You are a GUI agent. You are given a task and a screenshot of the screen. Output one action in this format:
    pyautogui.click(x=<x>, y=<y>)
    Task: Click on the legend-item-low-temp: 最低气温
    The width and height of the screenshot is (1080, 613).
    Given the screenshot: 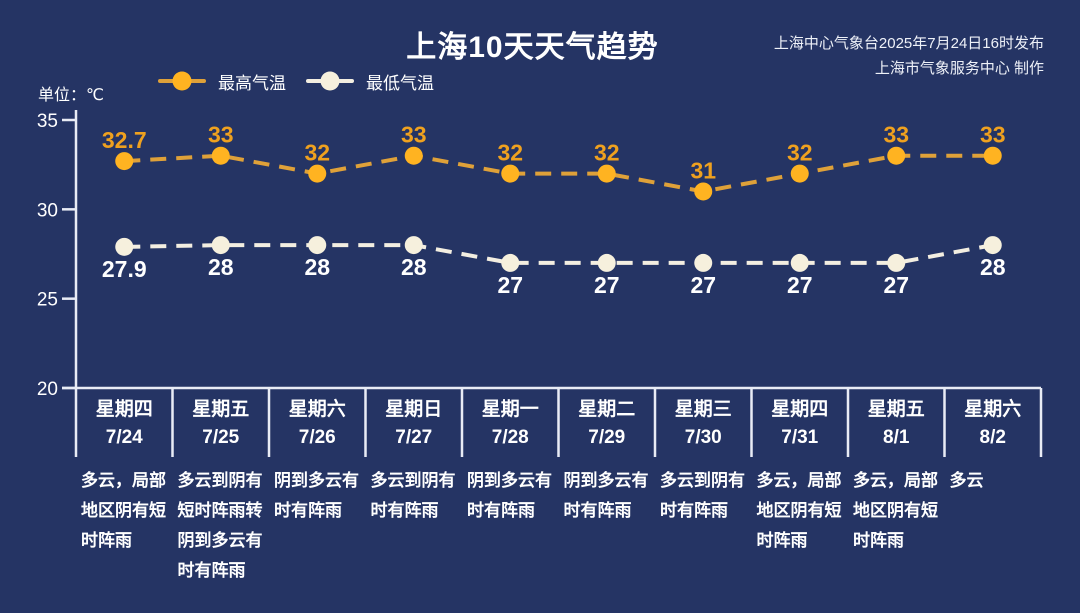 What is the action you would take?
    pyautogui.click(x=370, y=82)
    